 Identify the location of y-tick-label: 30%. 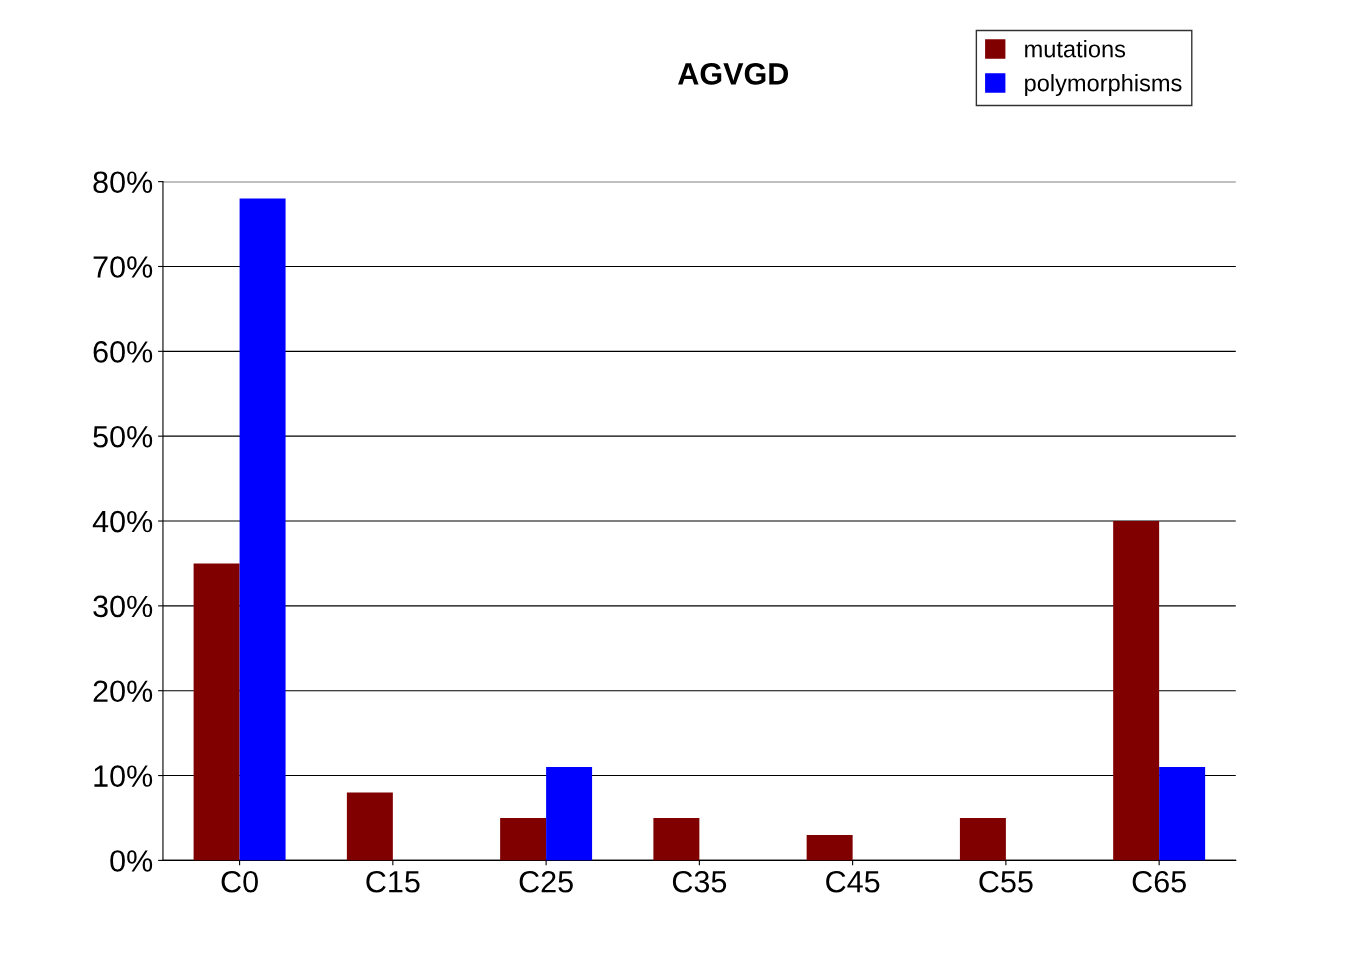
(123, 606).